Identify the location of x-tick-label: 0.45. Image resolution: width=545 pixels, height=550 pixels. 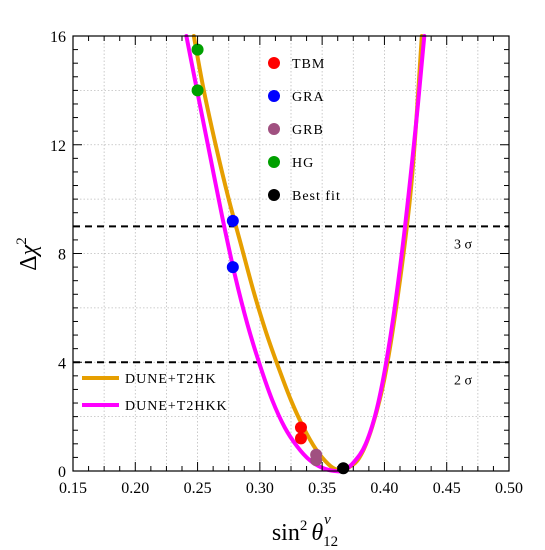
(447, 488).